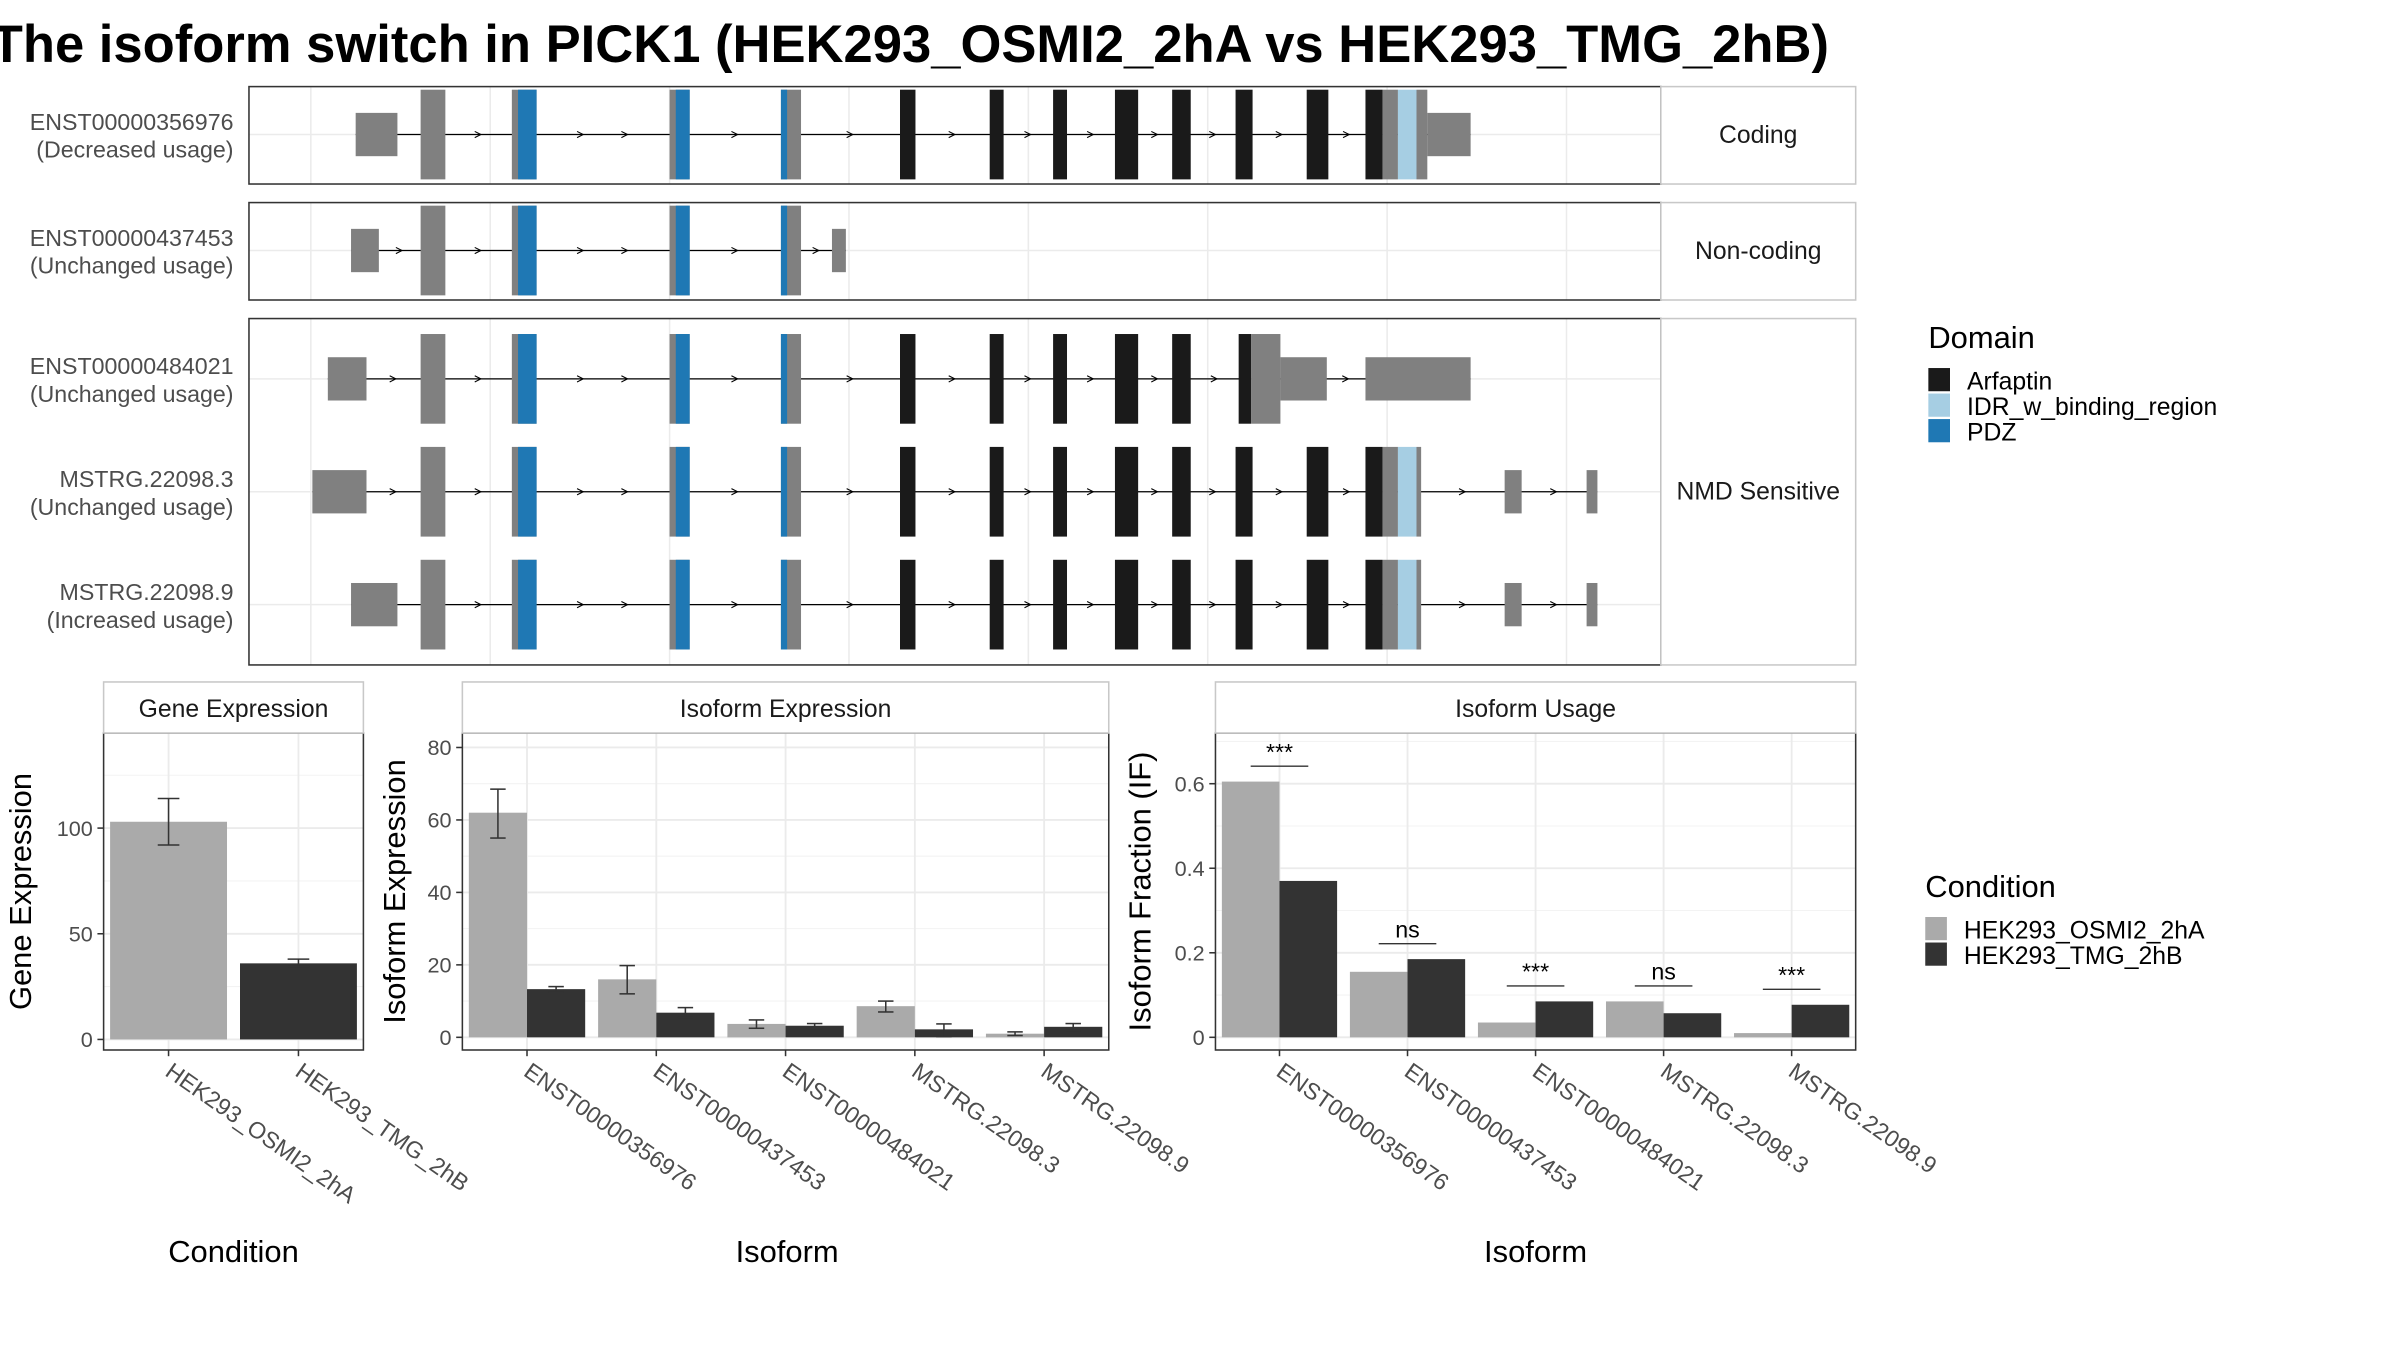 Image resolution: width=2400 pixels, height=1350 pixels. I want to click on isoform-id-label: ENST00000437453, so click(132, 238).